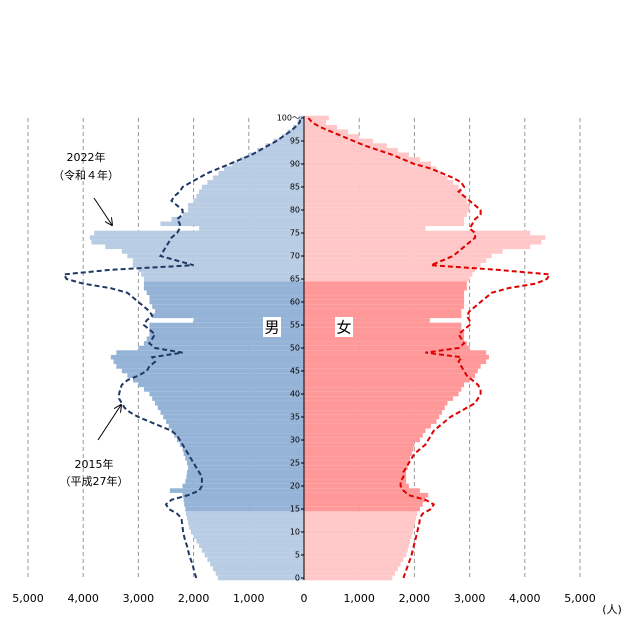  Describe the element at coordinates (295, 279) in the screenshot. I see `y-tick-label: 65` at that location.